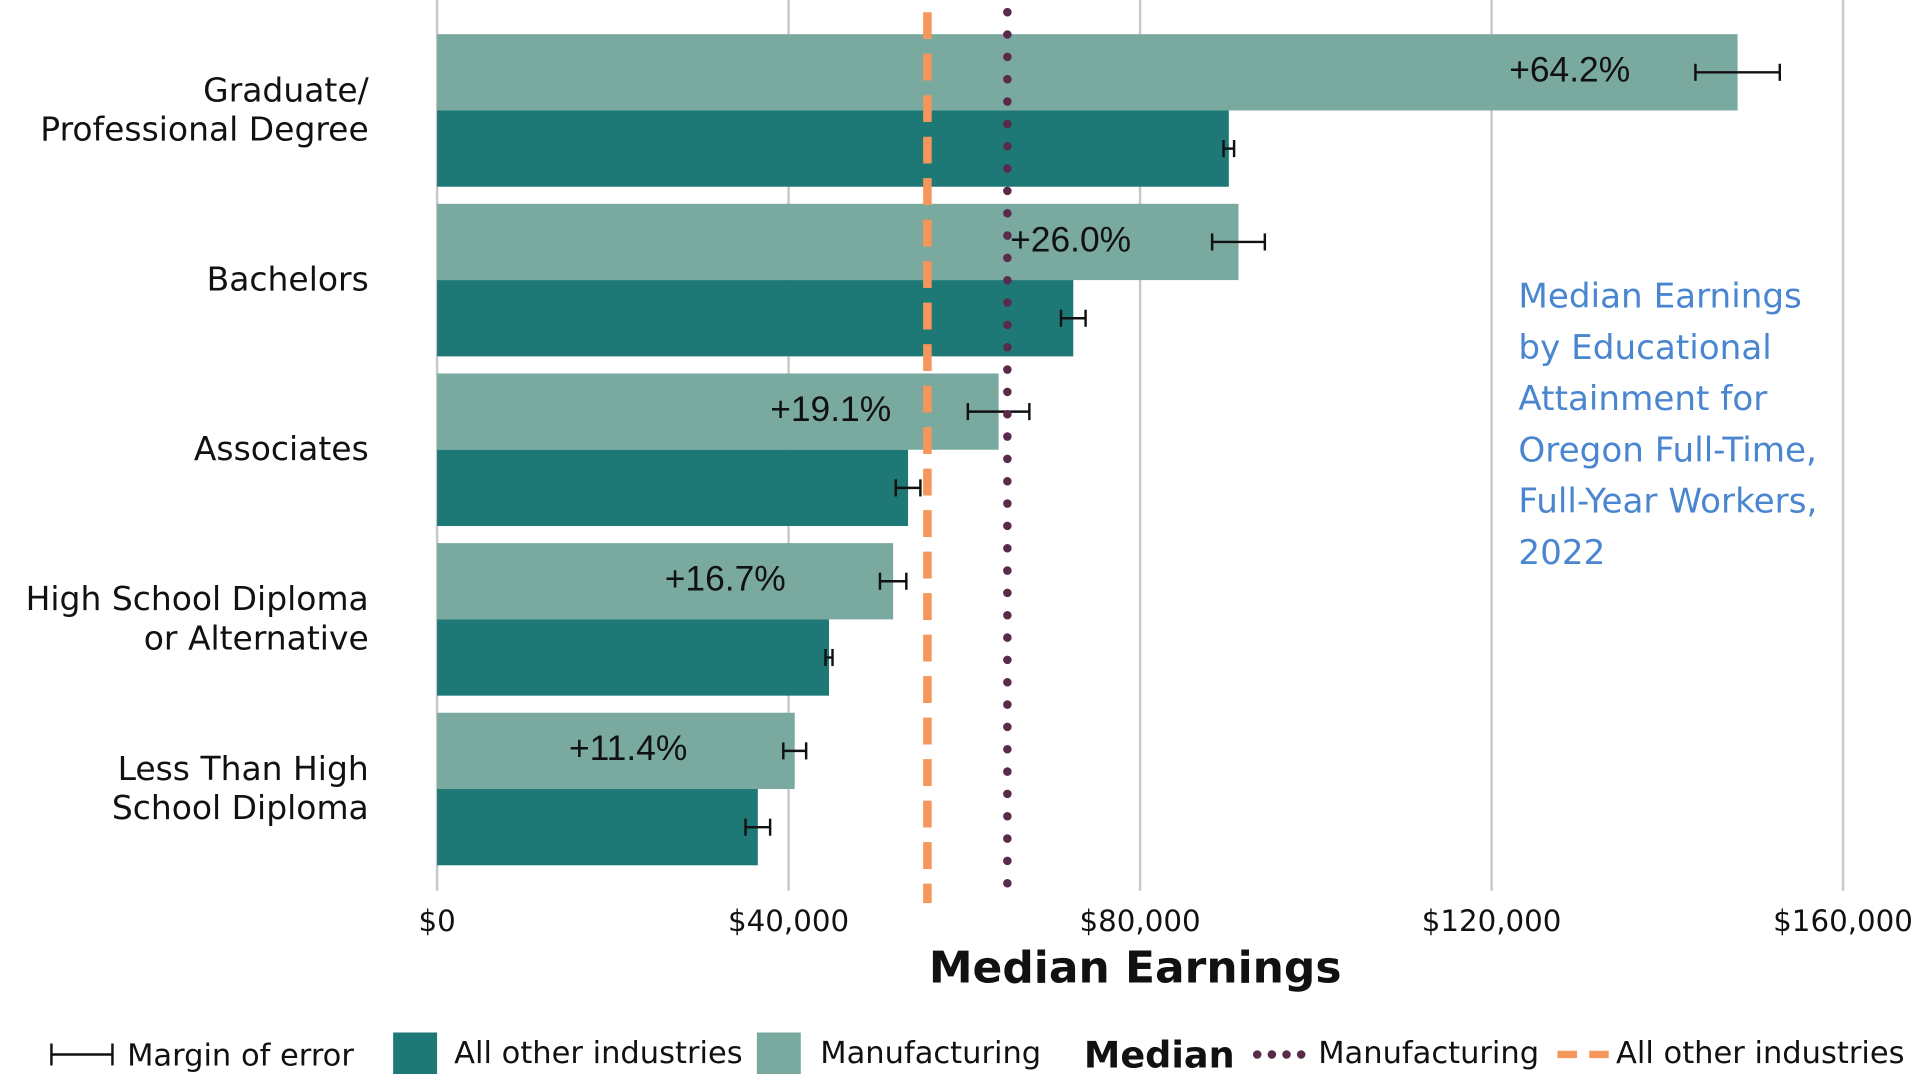 The image size is (1914, 1078). What do you see at coordinates (1492, 921) in the screenshot?
I see `x-tick-label: $120,000` at bounding box center [1492, 921].